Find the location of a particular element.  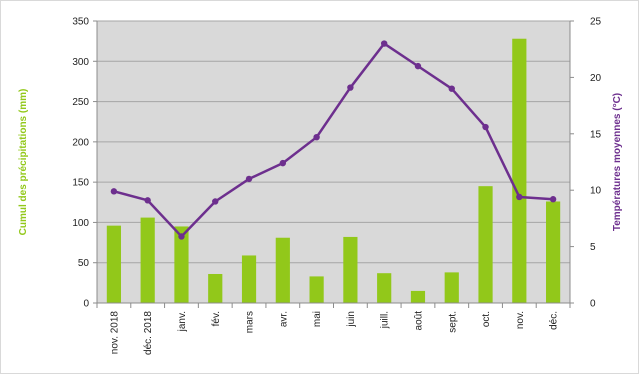

y-axis-left-title: Cumul des précipitations (mm) is located at coordinates (23, 162).